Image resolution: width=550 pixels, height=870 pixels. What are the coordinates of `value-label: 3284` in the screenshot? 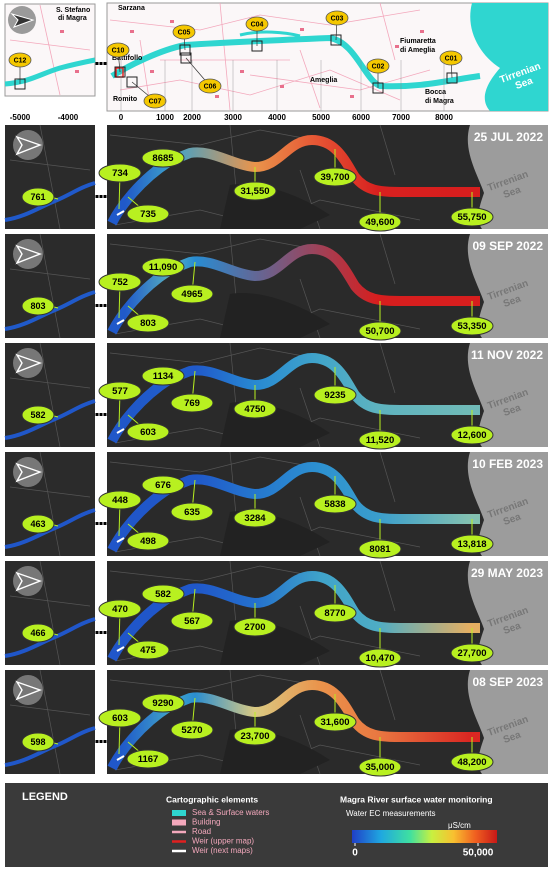 It's located at (255, 518).